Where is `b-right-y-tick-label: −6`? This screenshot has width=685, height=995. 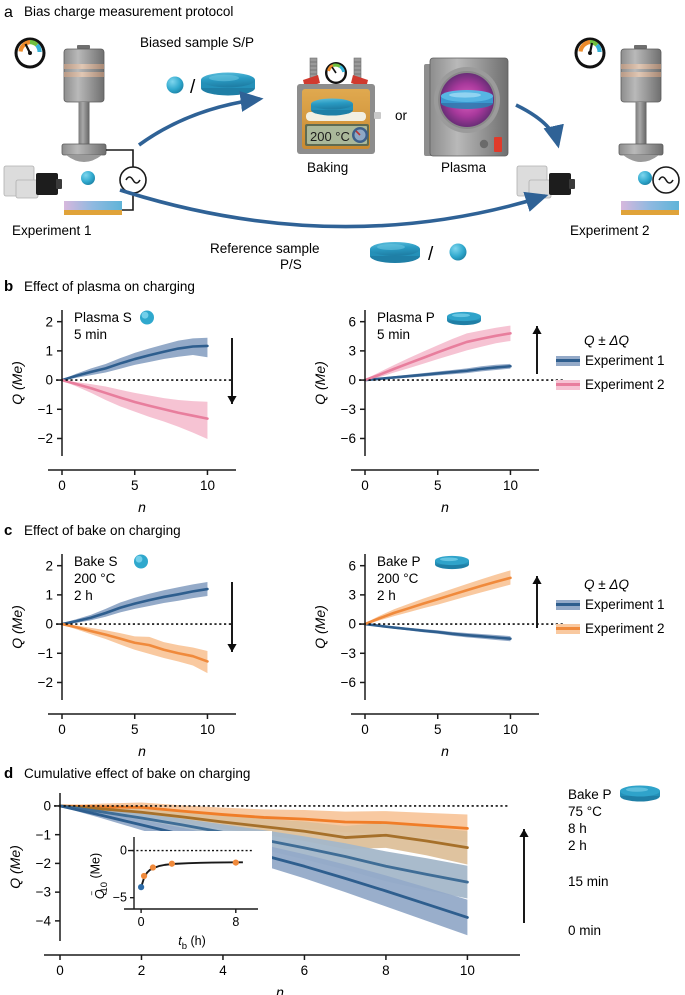 b-right-y-tick-label: −6 is located at coordinates (348, 438).